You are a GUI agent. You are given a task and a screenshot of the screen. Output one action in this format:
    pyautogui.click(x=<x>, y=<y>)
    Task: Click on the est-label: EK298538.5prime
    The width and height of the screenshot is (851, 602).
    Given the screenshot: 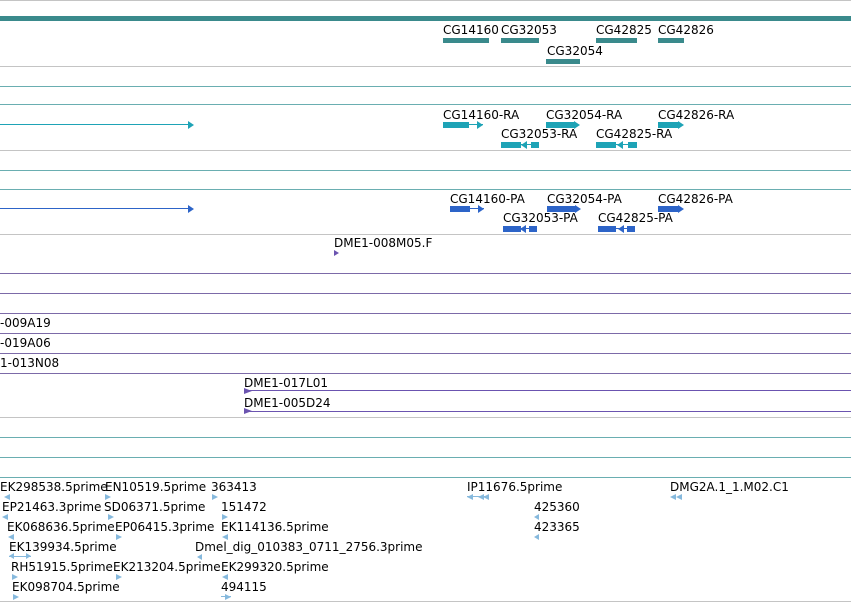 What is the action you would take?
    pyautogui.click(x=54, y=487)
    